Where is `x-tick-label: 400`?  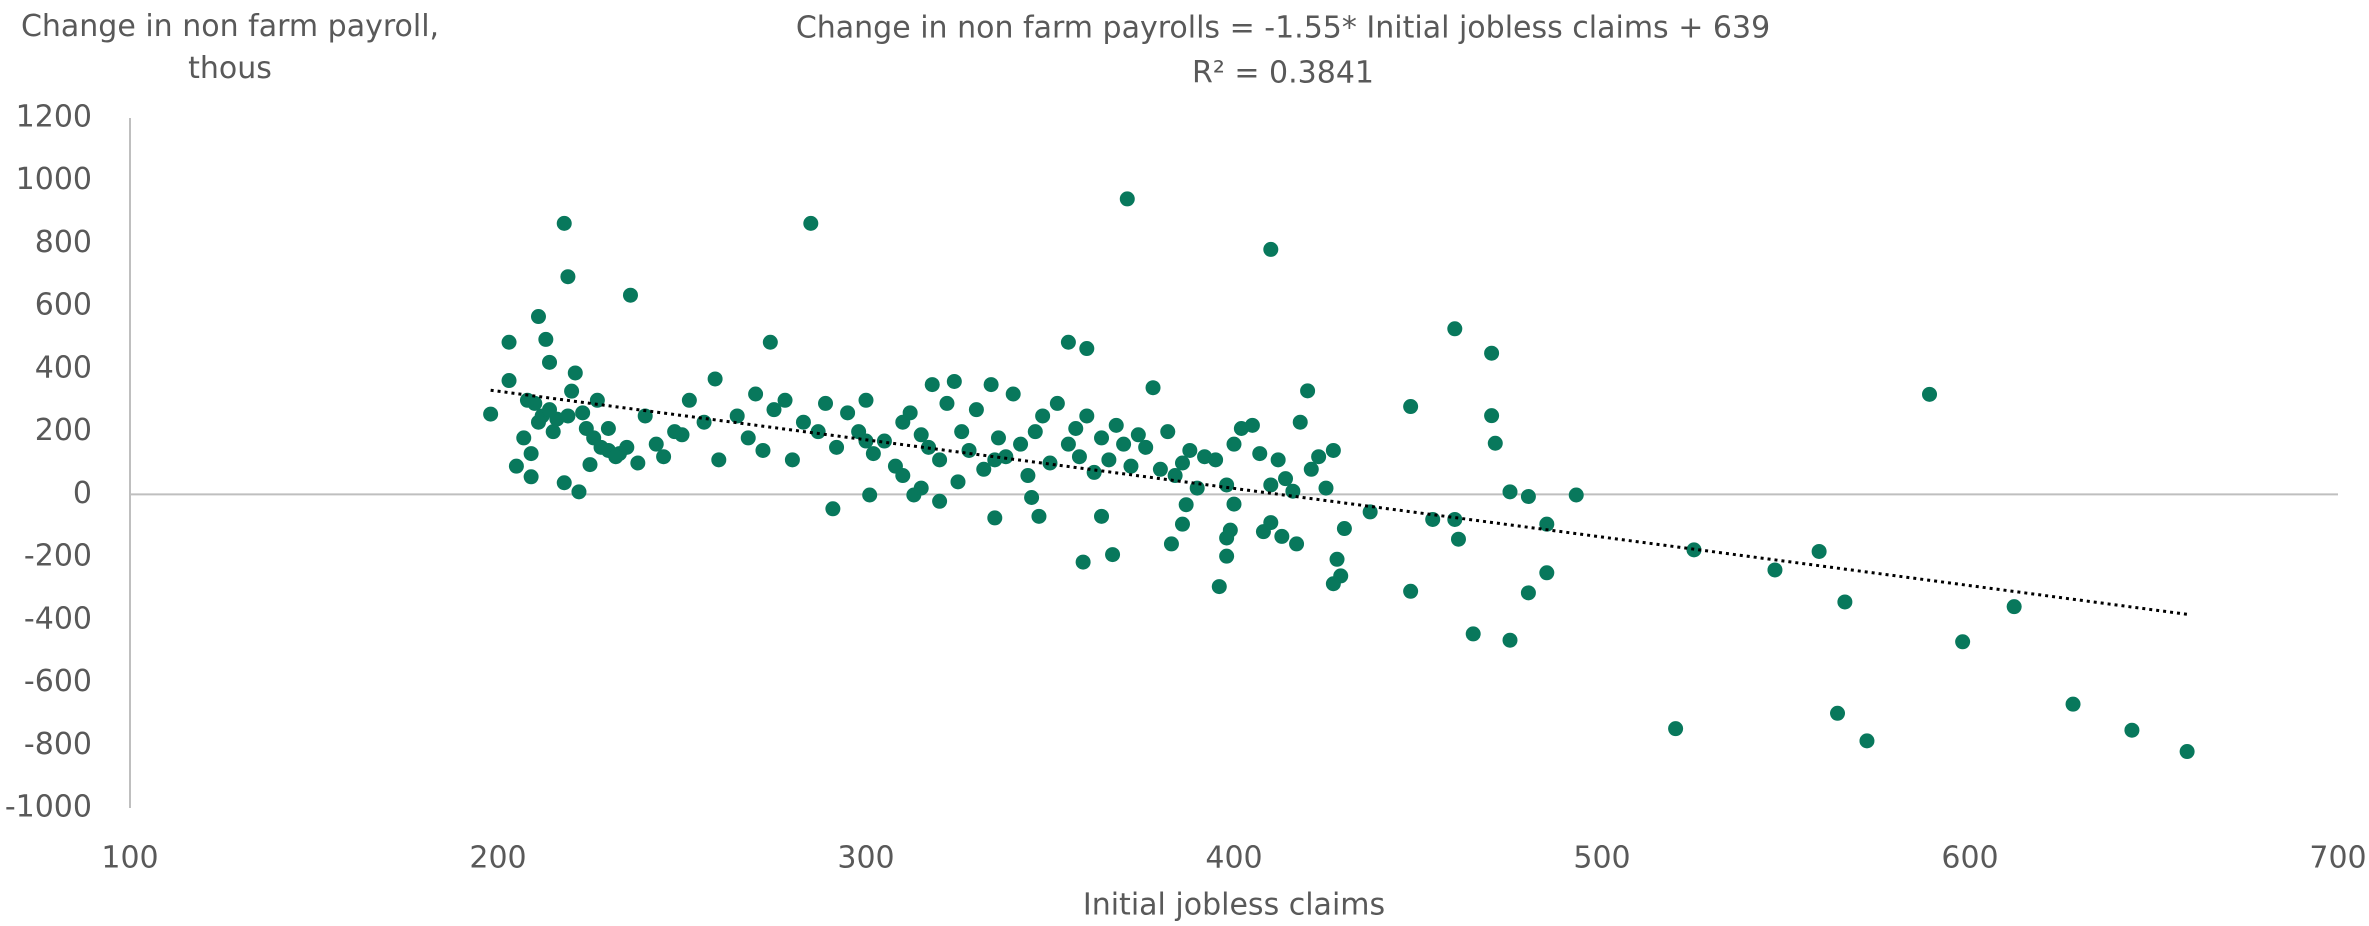
x-tick-label: 400 is located at coordinates (1233, 858).